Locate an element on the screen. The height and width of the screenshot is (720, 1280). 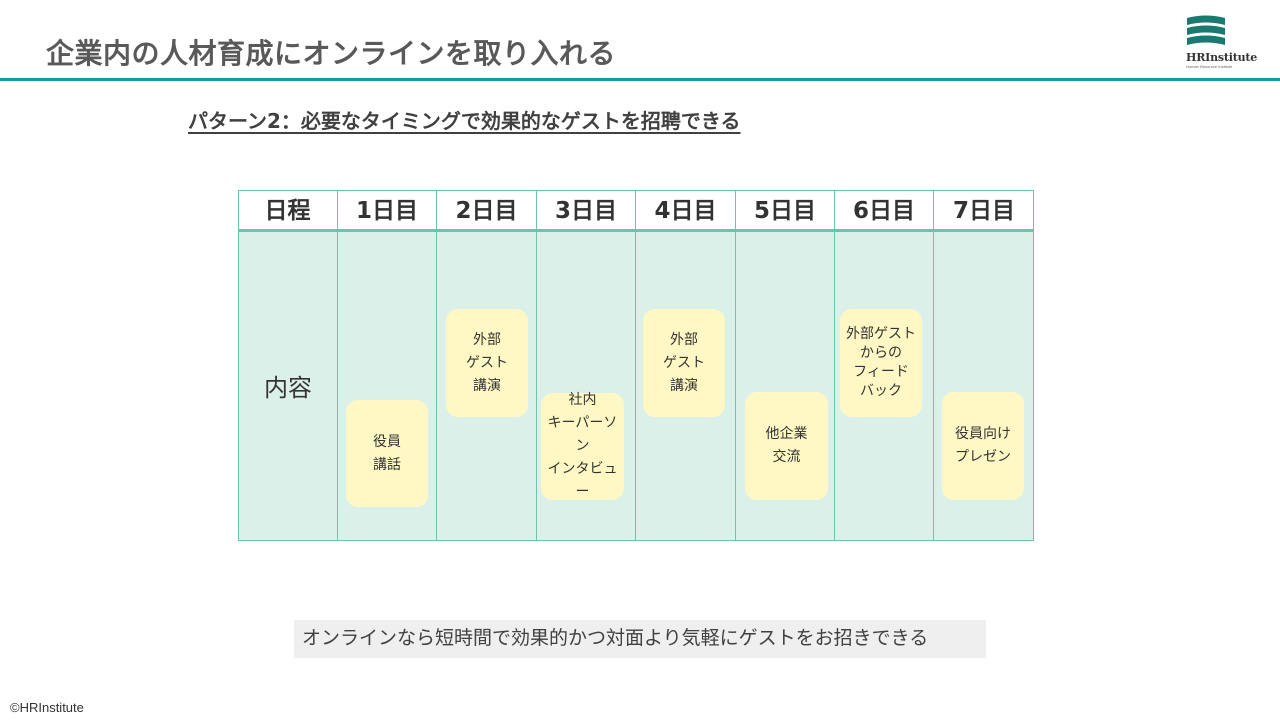
activity-card-day5: 他企業 交流 is located at coordinates (786, 446).